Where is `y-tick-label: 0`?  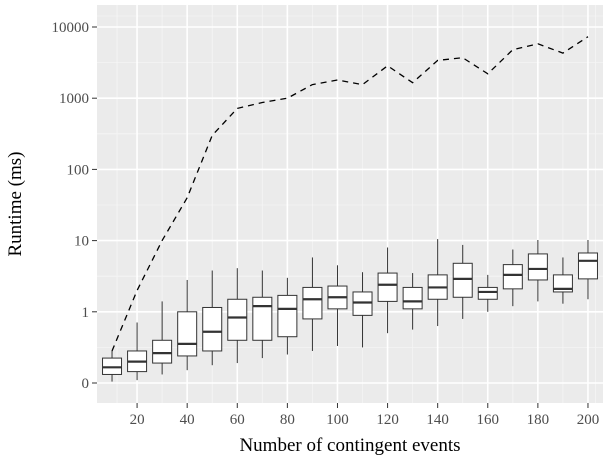 y-tick-label: 0 is located at coordinates (86, 384).